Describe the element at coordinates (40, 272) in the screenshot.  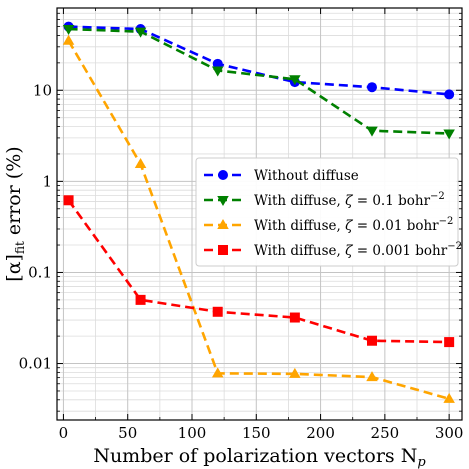
I see `y-tick-label: 0.1` at that location.